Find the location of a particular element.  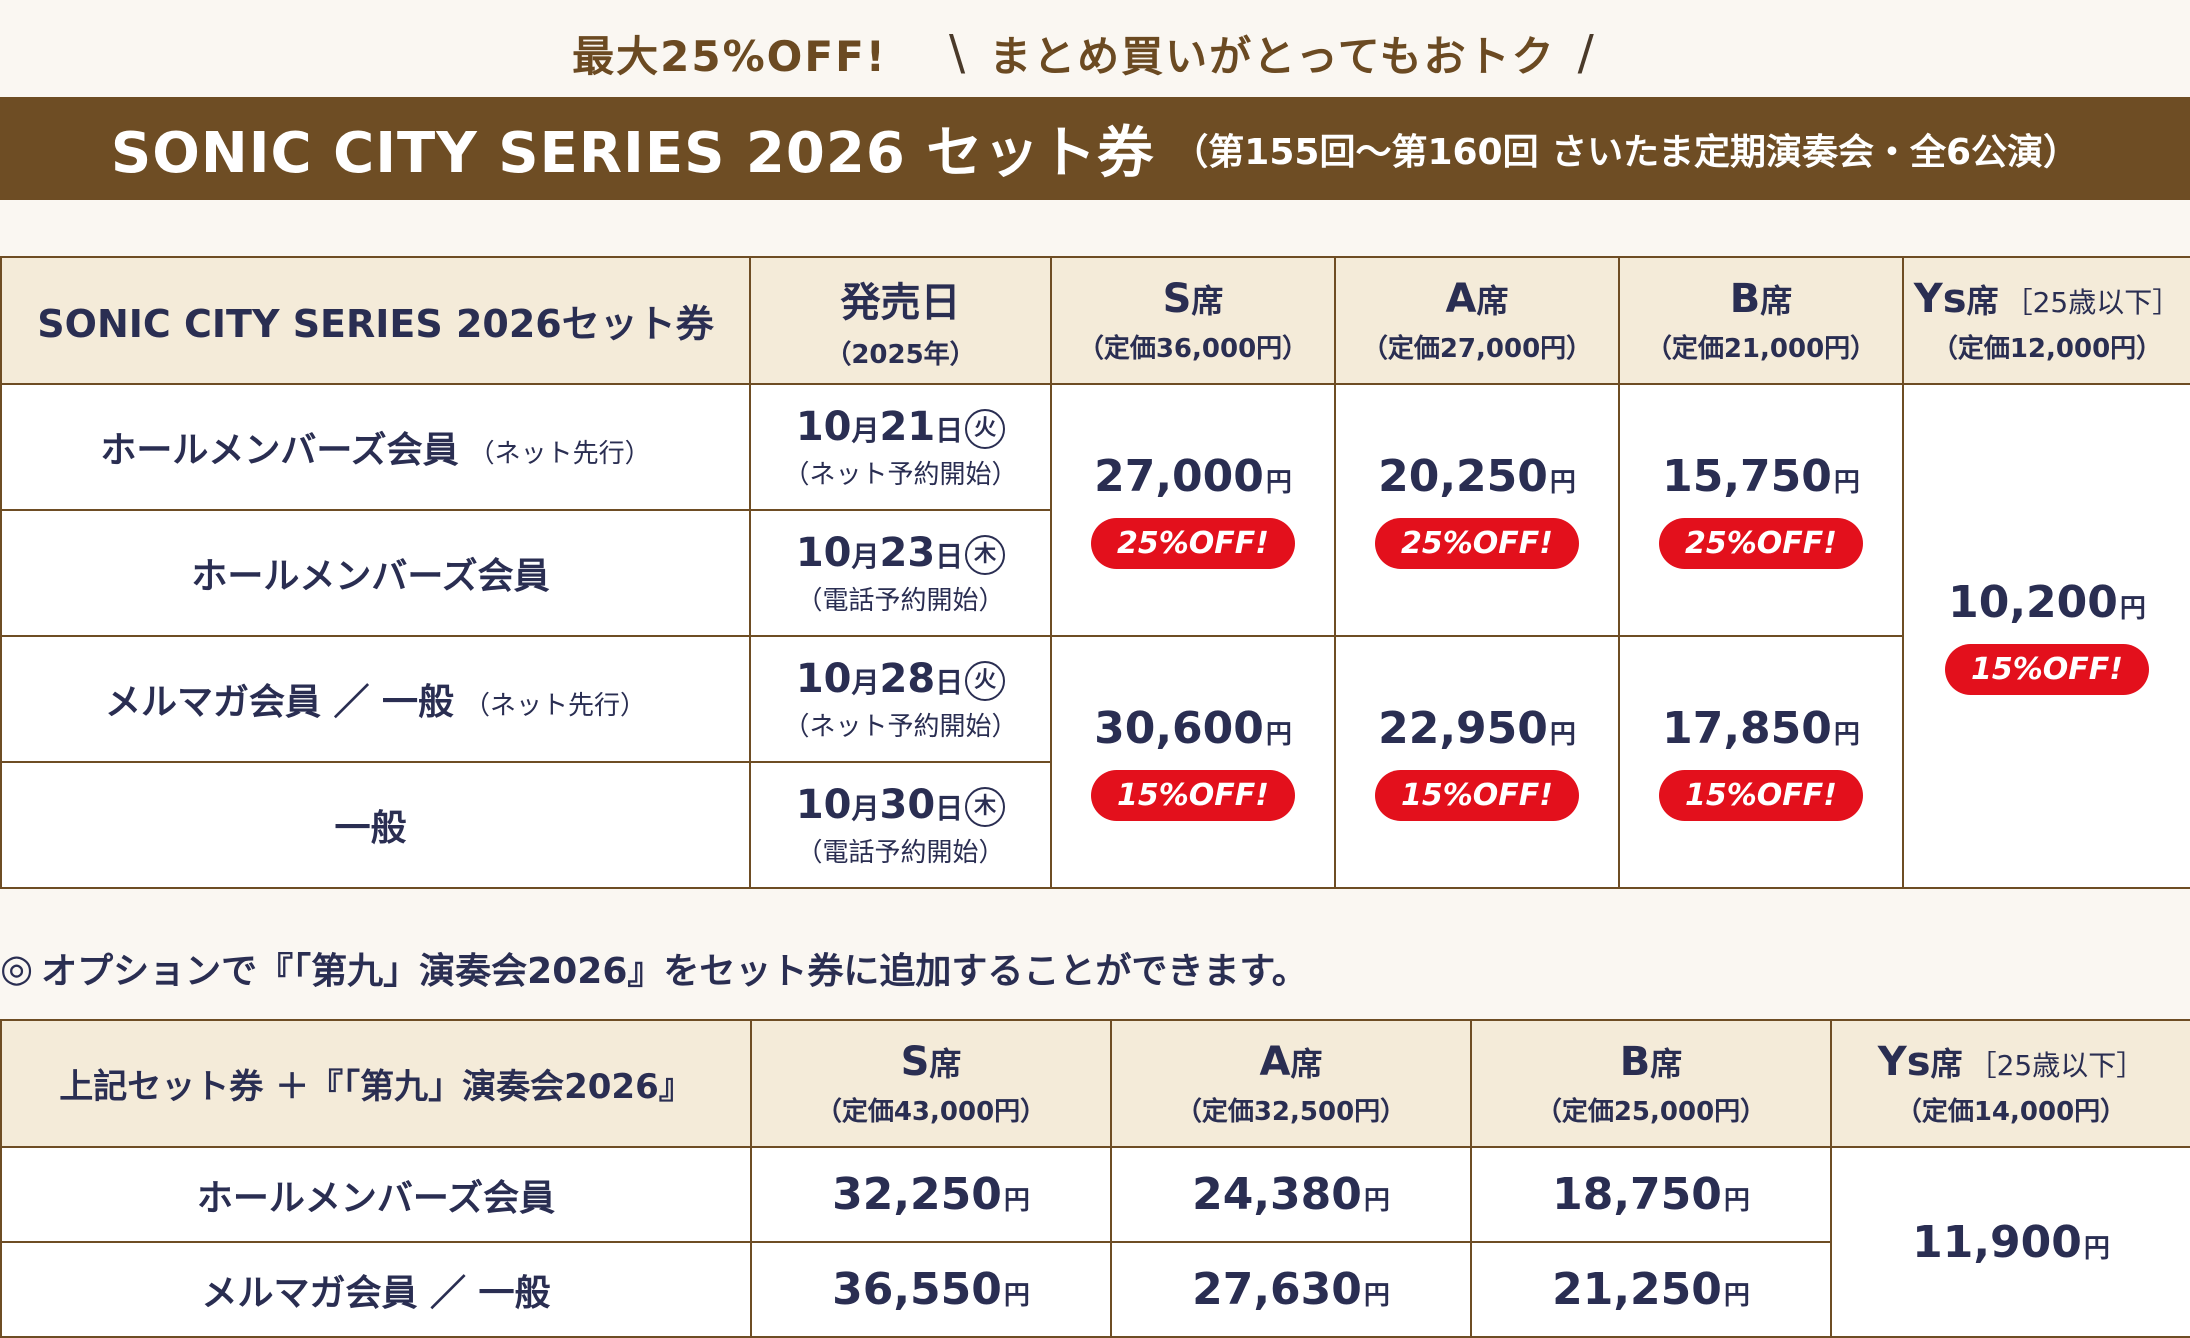

price-cell-b-member: 15,750円 25%OFF! is located at coordinates (1761, 510).